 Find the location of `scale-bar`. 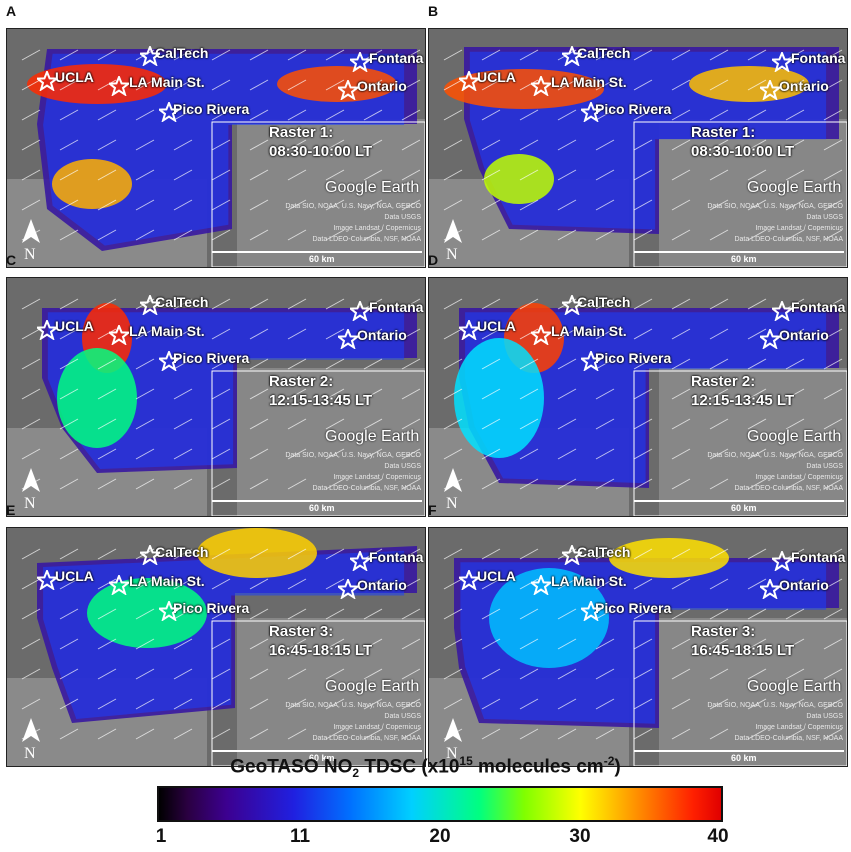

scale-bar is located at coordinates (317, 751).